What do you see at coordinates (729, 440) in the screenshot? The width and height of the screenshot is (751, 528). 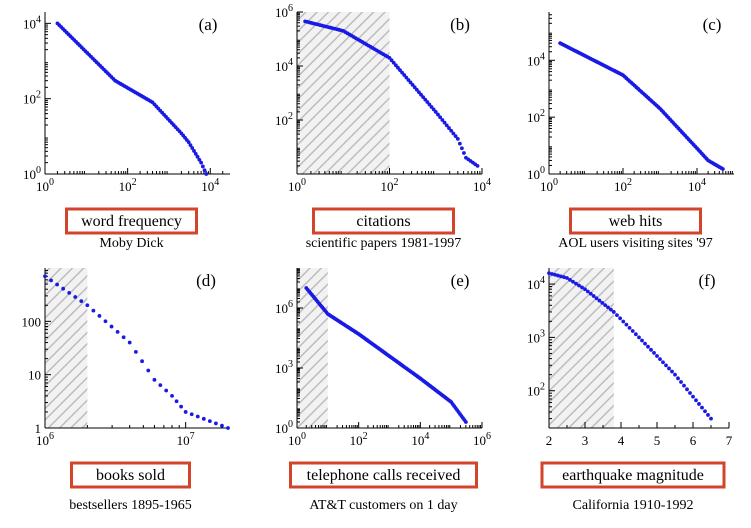 I see `x-tick-label: 7` at bounding box center [729, 440].